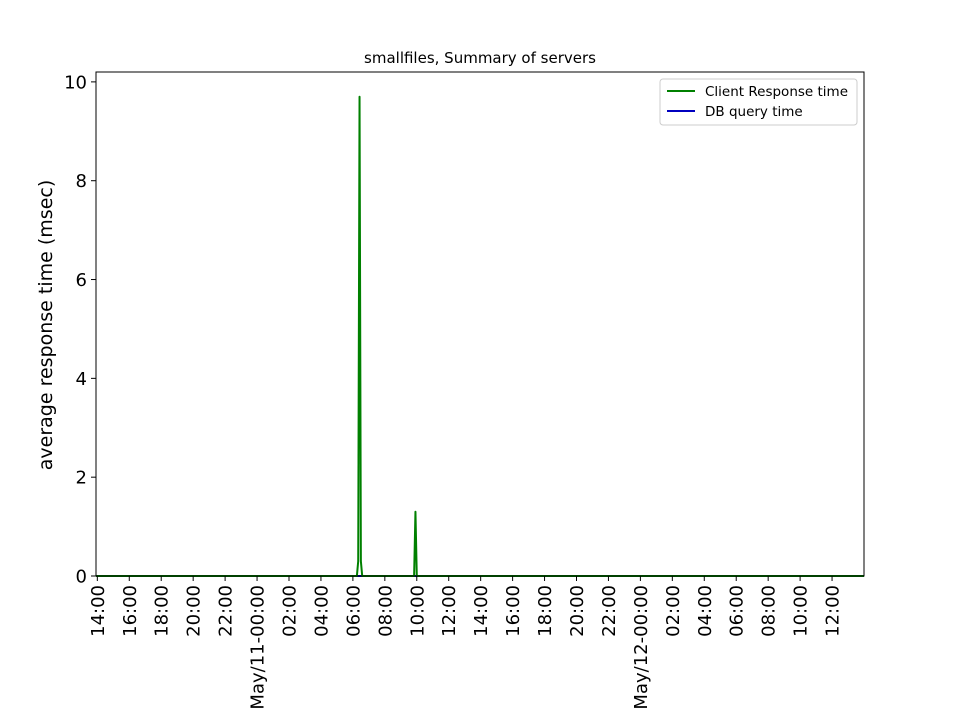  I want to click on chart-title: smallfiles, Summary of servers, so click(480, 58).